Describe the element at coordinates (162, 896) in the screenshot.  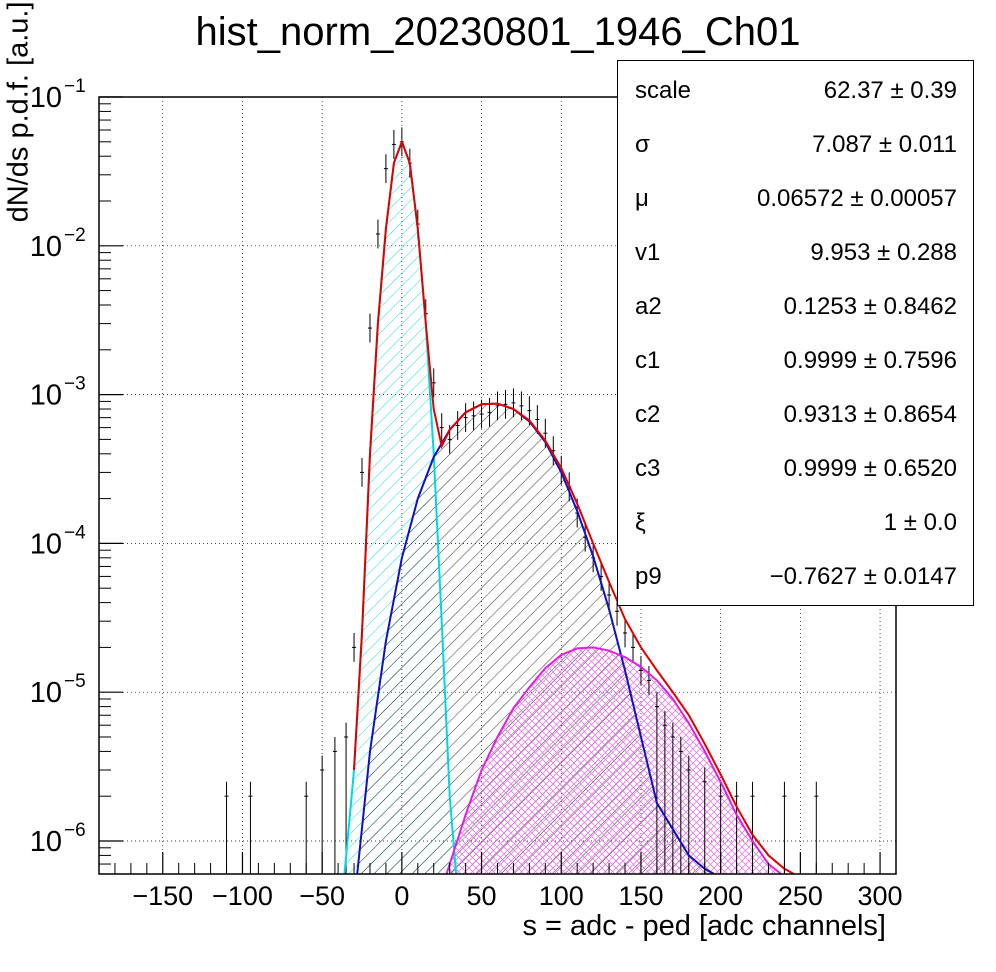
I see `x-tick-label: −150` at that location.